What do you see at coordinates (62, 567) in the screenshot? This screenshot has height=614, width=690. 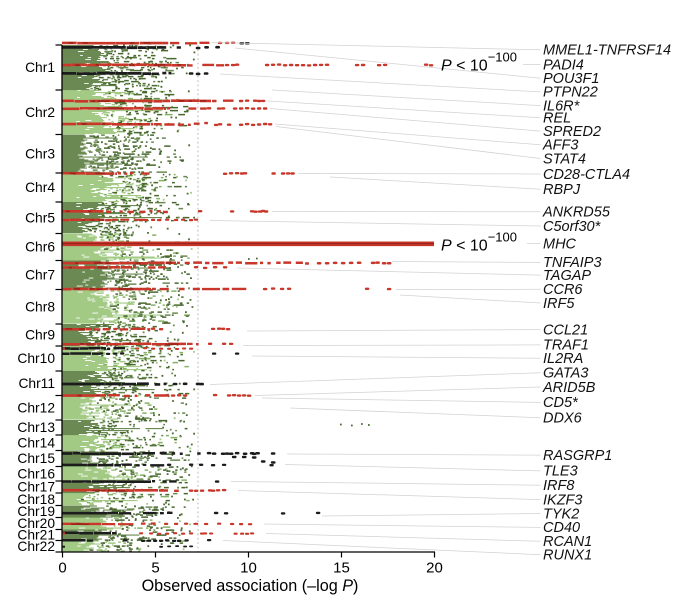 I see `svg-text: 0` at bounding box center [62, 567].